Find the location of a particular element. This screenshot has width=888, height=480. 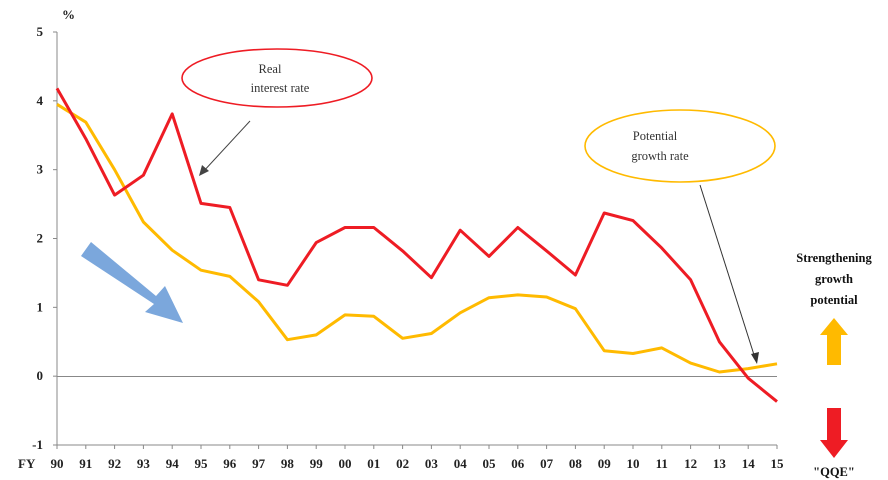

x-tick-label: 12 is located at coordinates (690, 463).